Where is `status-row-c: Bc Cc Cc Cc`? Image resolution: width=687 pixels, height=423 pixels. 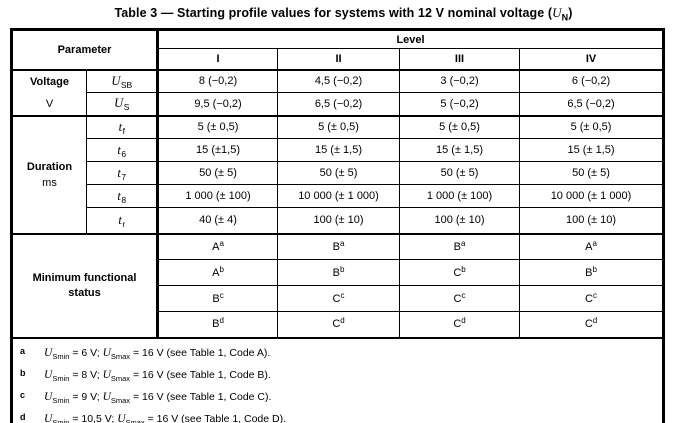
status-row-c: Bc Cc Cc Cc is located at coordinates (338, 298).